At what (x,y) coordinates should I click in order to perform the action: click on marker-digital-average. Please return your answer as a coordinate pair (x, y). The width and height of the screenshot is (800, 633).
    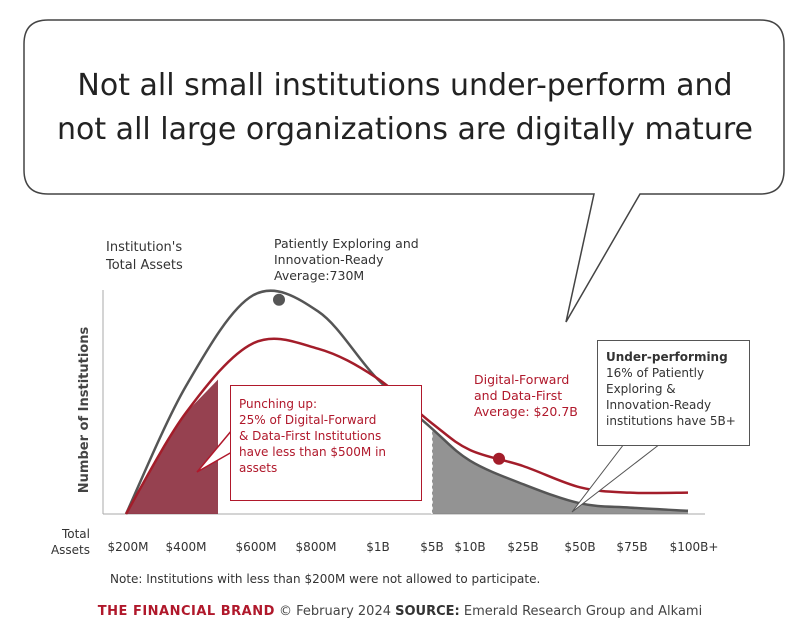
    Looking at the image, I should click on (499, 458).